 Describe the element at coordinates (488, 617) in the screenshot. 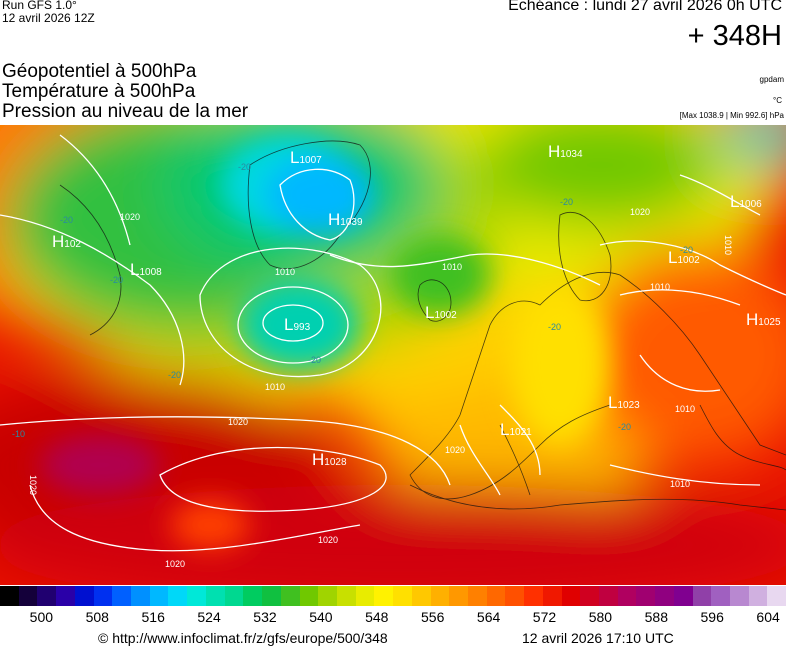

I see `color-scale-tick: 564` at that location.